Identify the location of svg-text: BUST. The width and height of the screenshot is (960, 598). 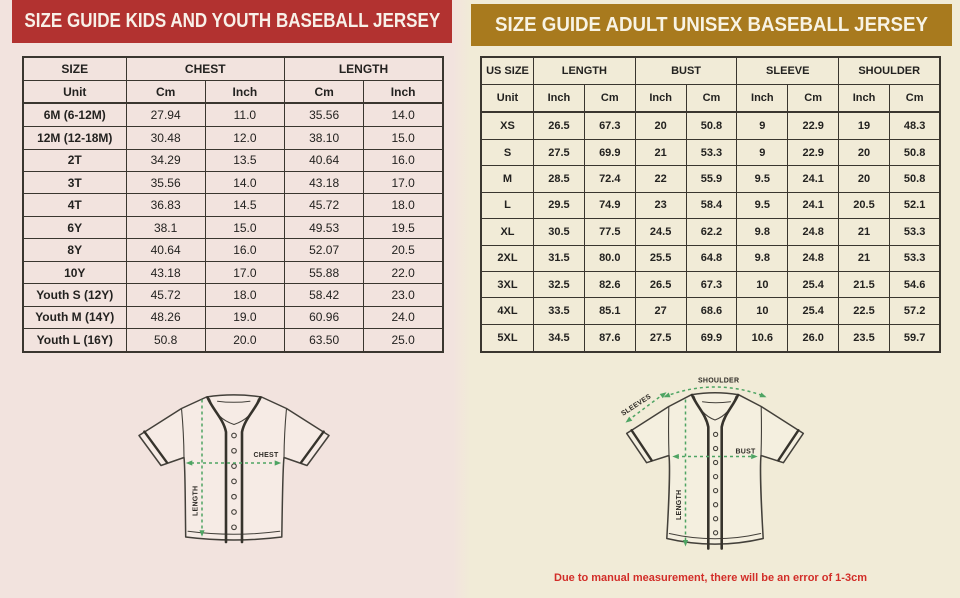
(746, 452).